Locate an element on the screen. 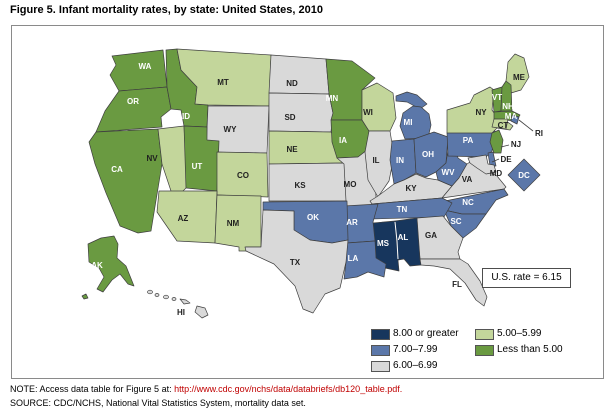 The height and width of the screenshot is (419, 612). state-de is located at coordinates (492, 159).